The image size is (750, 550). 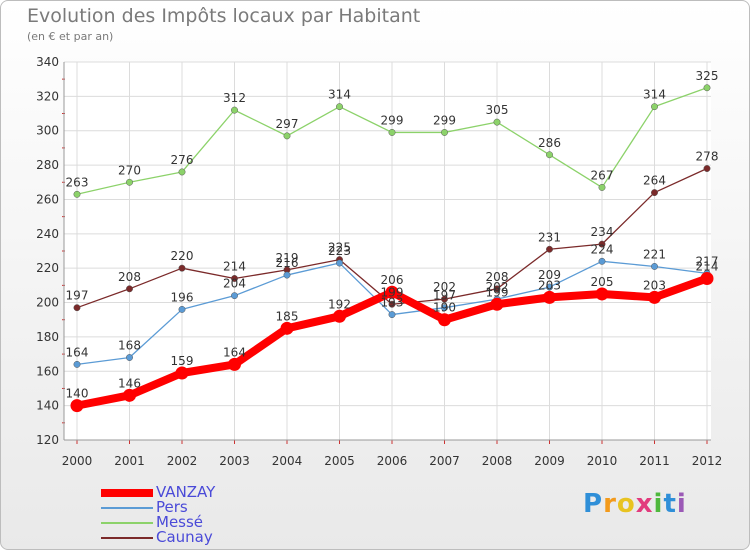 I want to click on point-Caunay-2000, so click(x=77, y=308).